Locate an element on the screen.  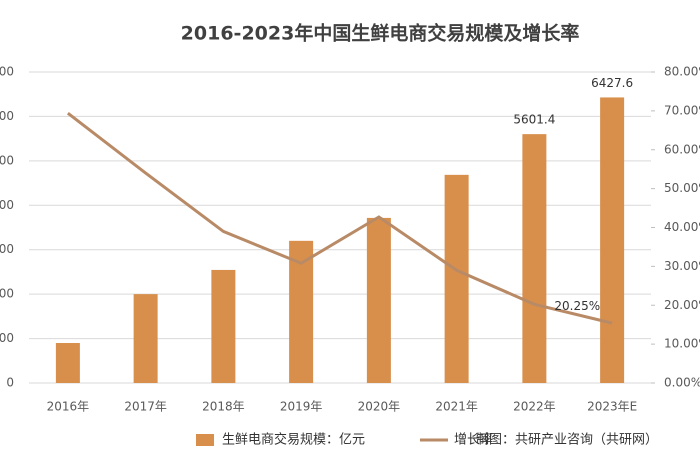
y-tick-label: 6000 is located at coordinates (7, 116).